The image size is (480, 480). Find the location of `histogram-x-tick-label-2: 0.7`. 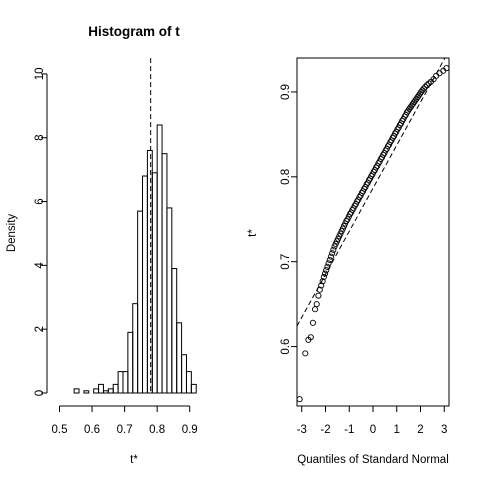

histogram-x-tick-label-2: 0.7 is located at coordinates (125, 430).